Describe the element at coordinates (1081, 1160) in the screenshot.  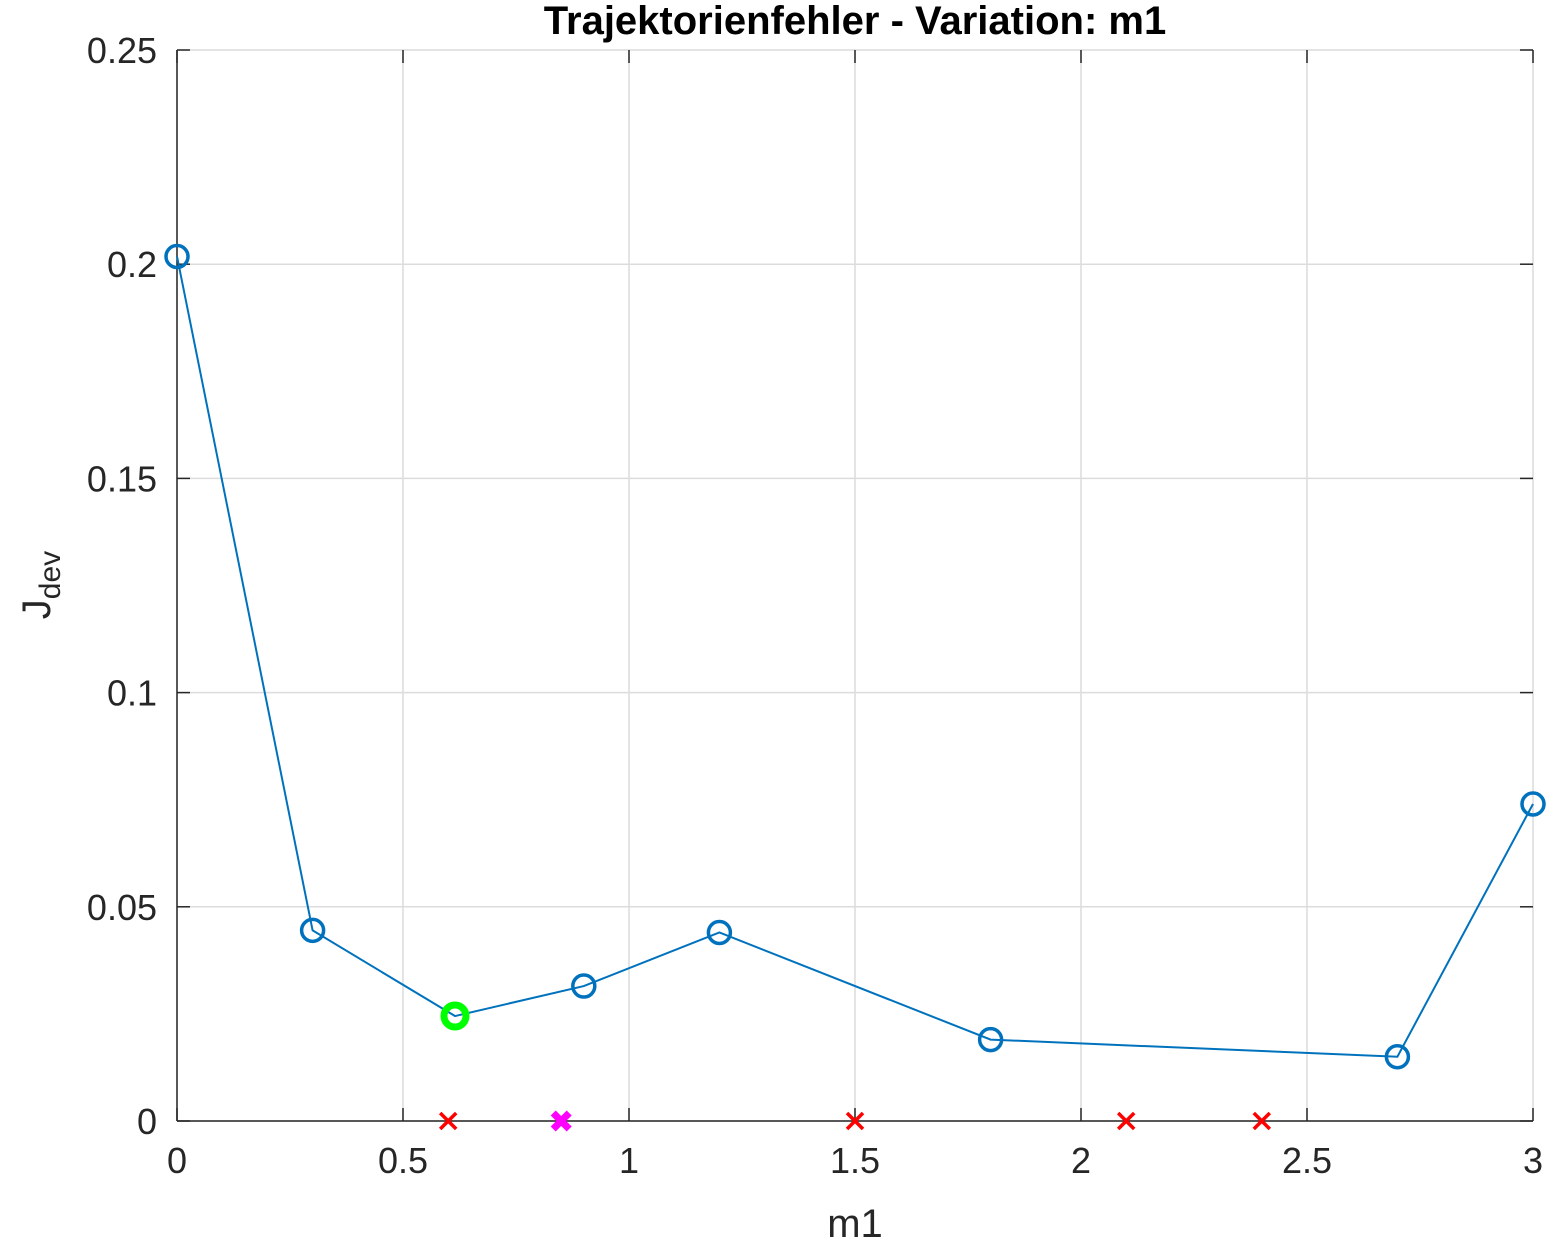
I see `x-tick-label: 2` at that location.